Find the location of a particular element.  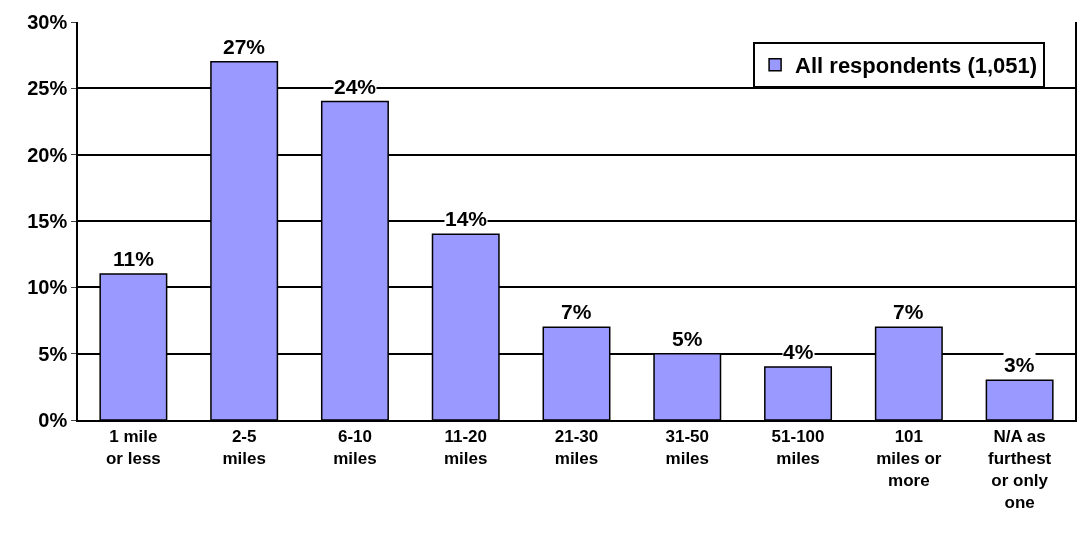

data-label: 11% is located at coordinates (134, 258).